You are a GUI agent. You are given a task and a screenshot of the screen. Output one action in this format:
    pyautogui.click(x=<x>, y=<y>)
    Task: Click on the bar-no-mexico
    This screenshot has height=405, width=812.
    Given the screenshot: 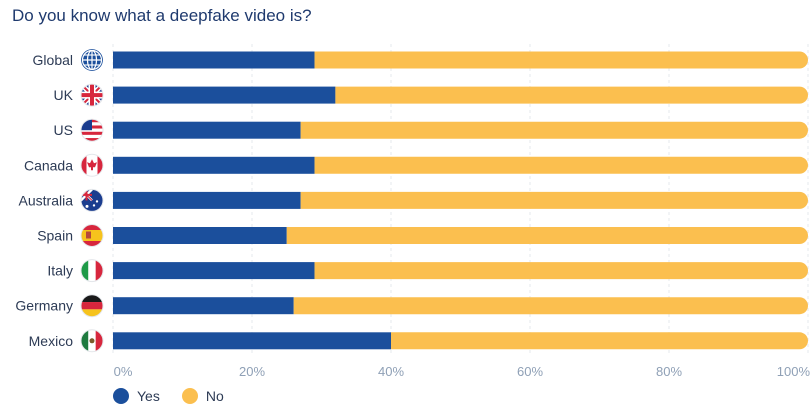 What is the action you would take?
    pyautogui.click(x=599, y=341)
    